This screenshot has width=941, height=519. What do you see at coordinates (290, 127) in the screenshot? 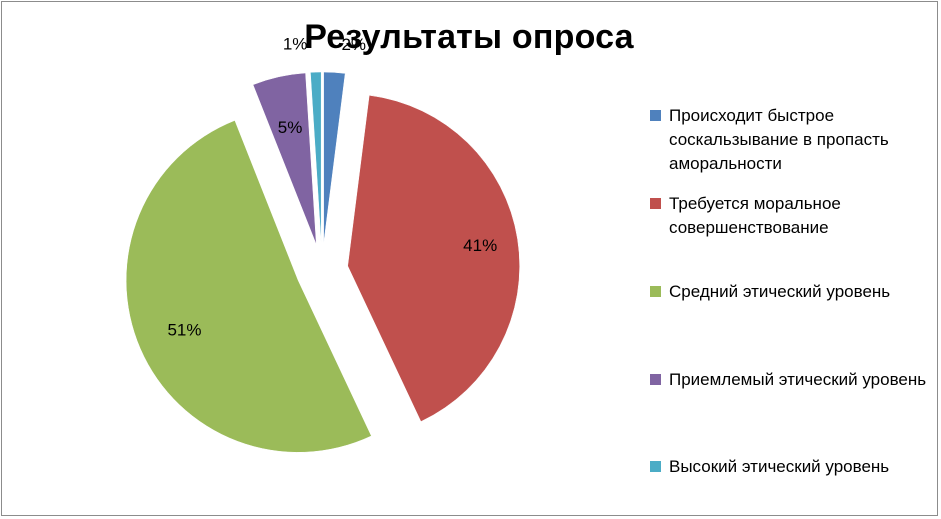
I see `data-label: 5%` at bounding box center [290, 127].